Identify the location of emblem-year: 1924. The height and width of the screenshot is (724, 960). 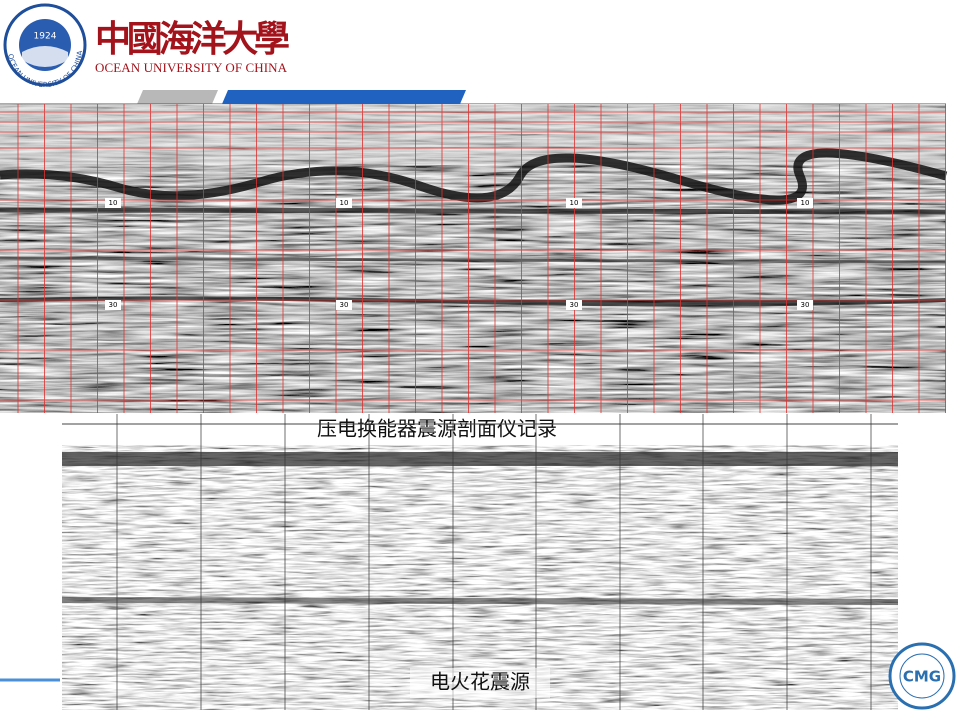
(45, 37).